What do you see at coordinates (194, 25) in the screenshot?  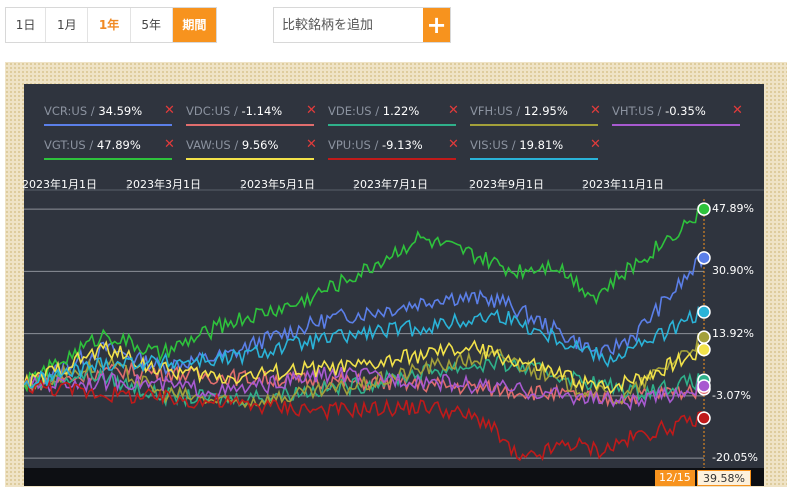 I see `period-custom-button: 期間` at bounding box center [194, 25].